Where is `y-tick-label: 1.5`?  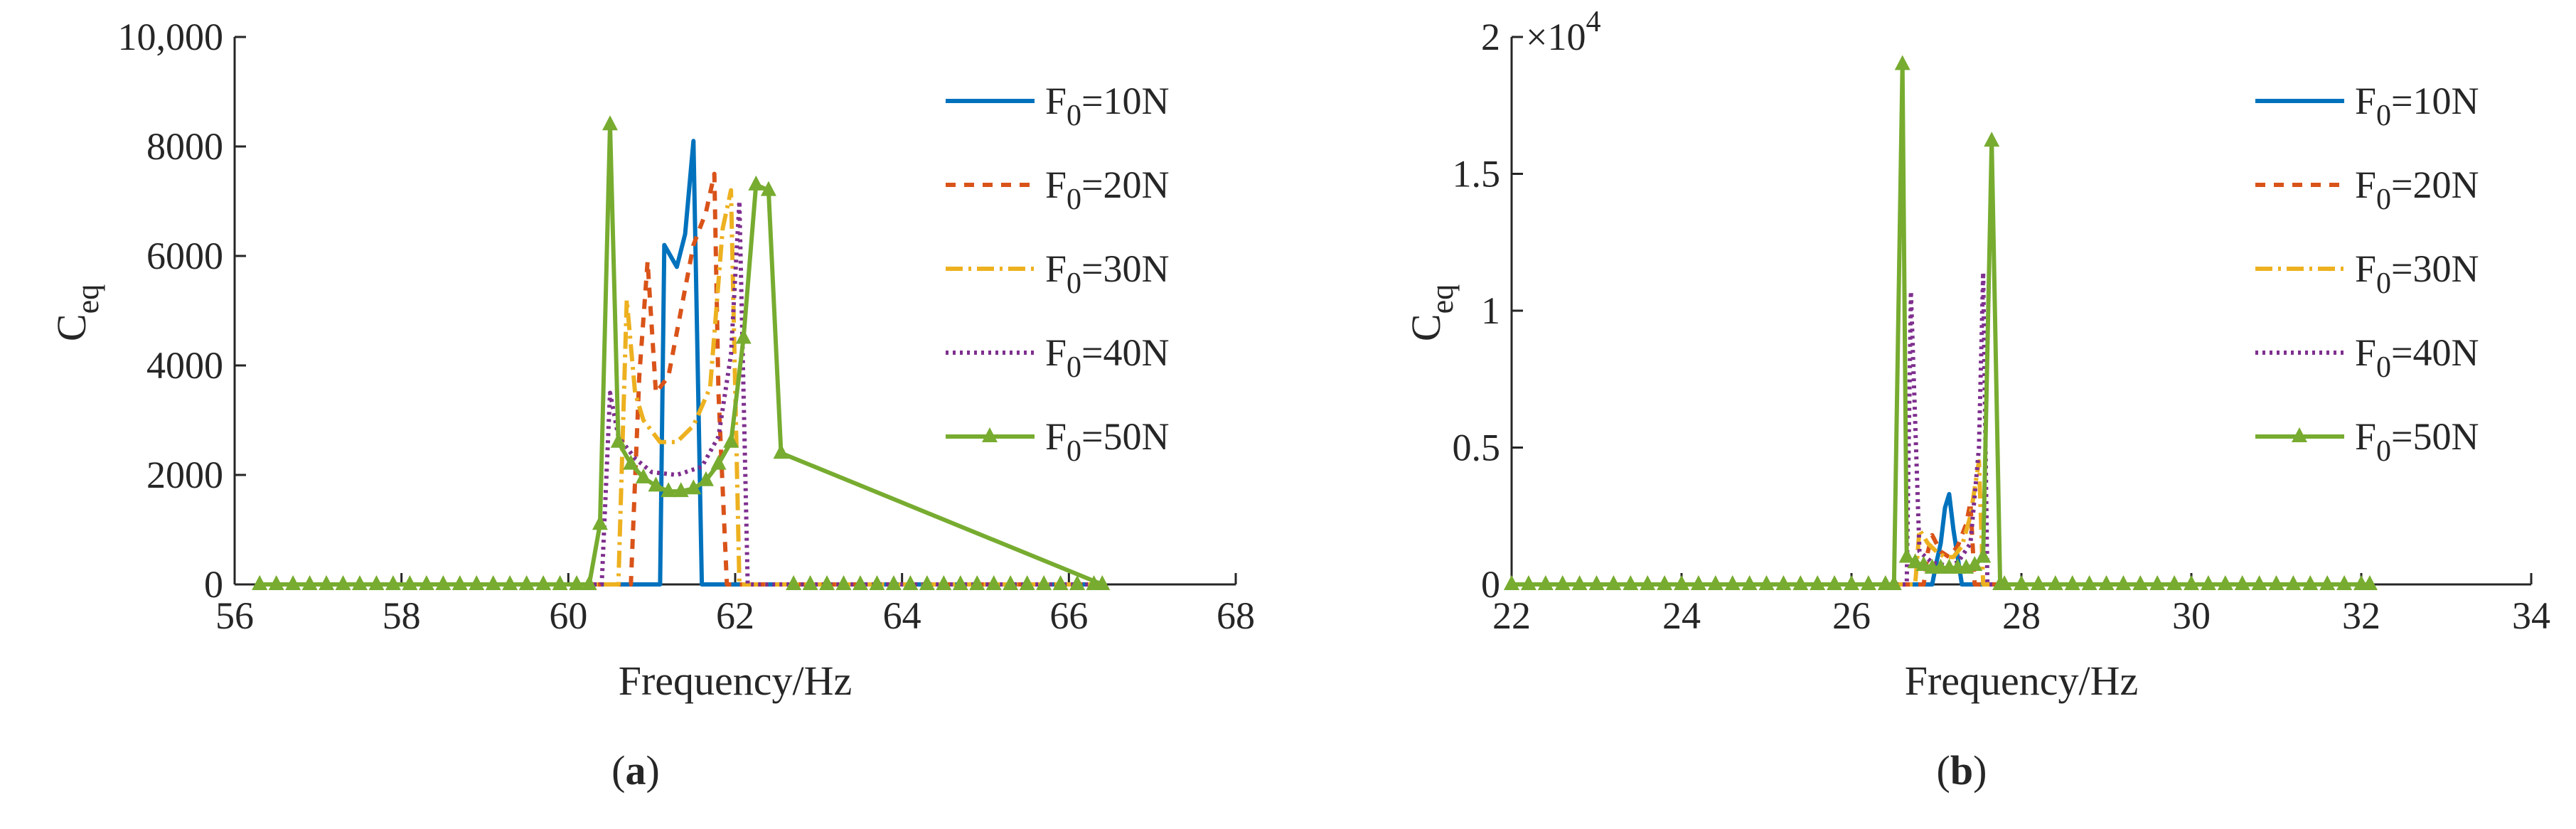 y-tick-label: 1.5 is located at coordinates (1477, 174).